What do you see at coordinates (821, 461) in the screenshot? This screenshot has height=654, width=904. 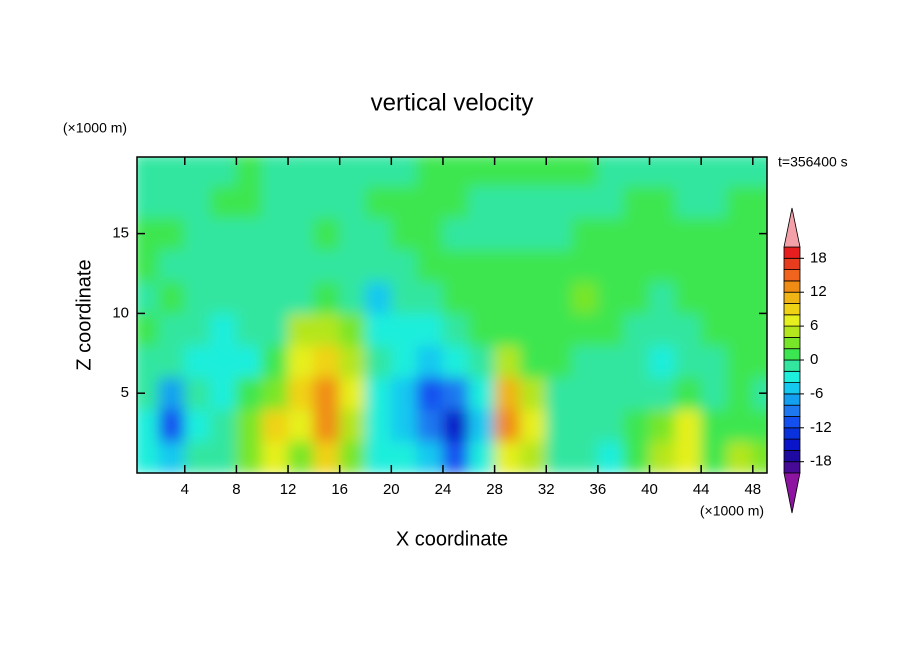 I see `colorbar-tick-label: -18` at bounding box center [821, 461].